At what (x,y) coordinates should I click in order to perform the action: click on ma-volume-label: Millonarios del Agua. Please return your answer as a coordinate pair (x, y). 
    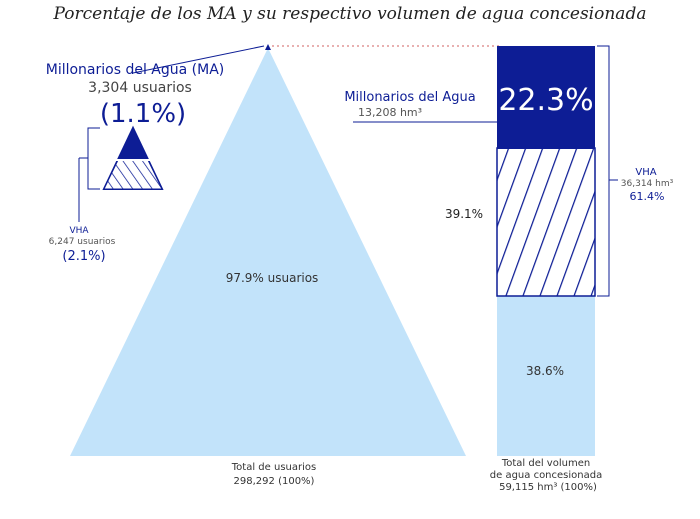
    Looking at the image, I should click on (409, 97).